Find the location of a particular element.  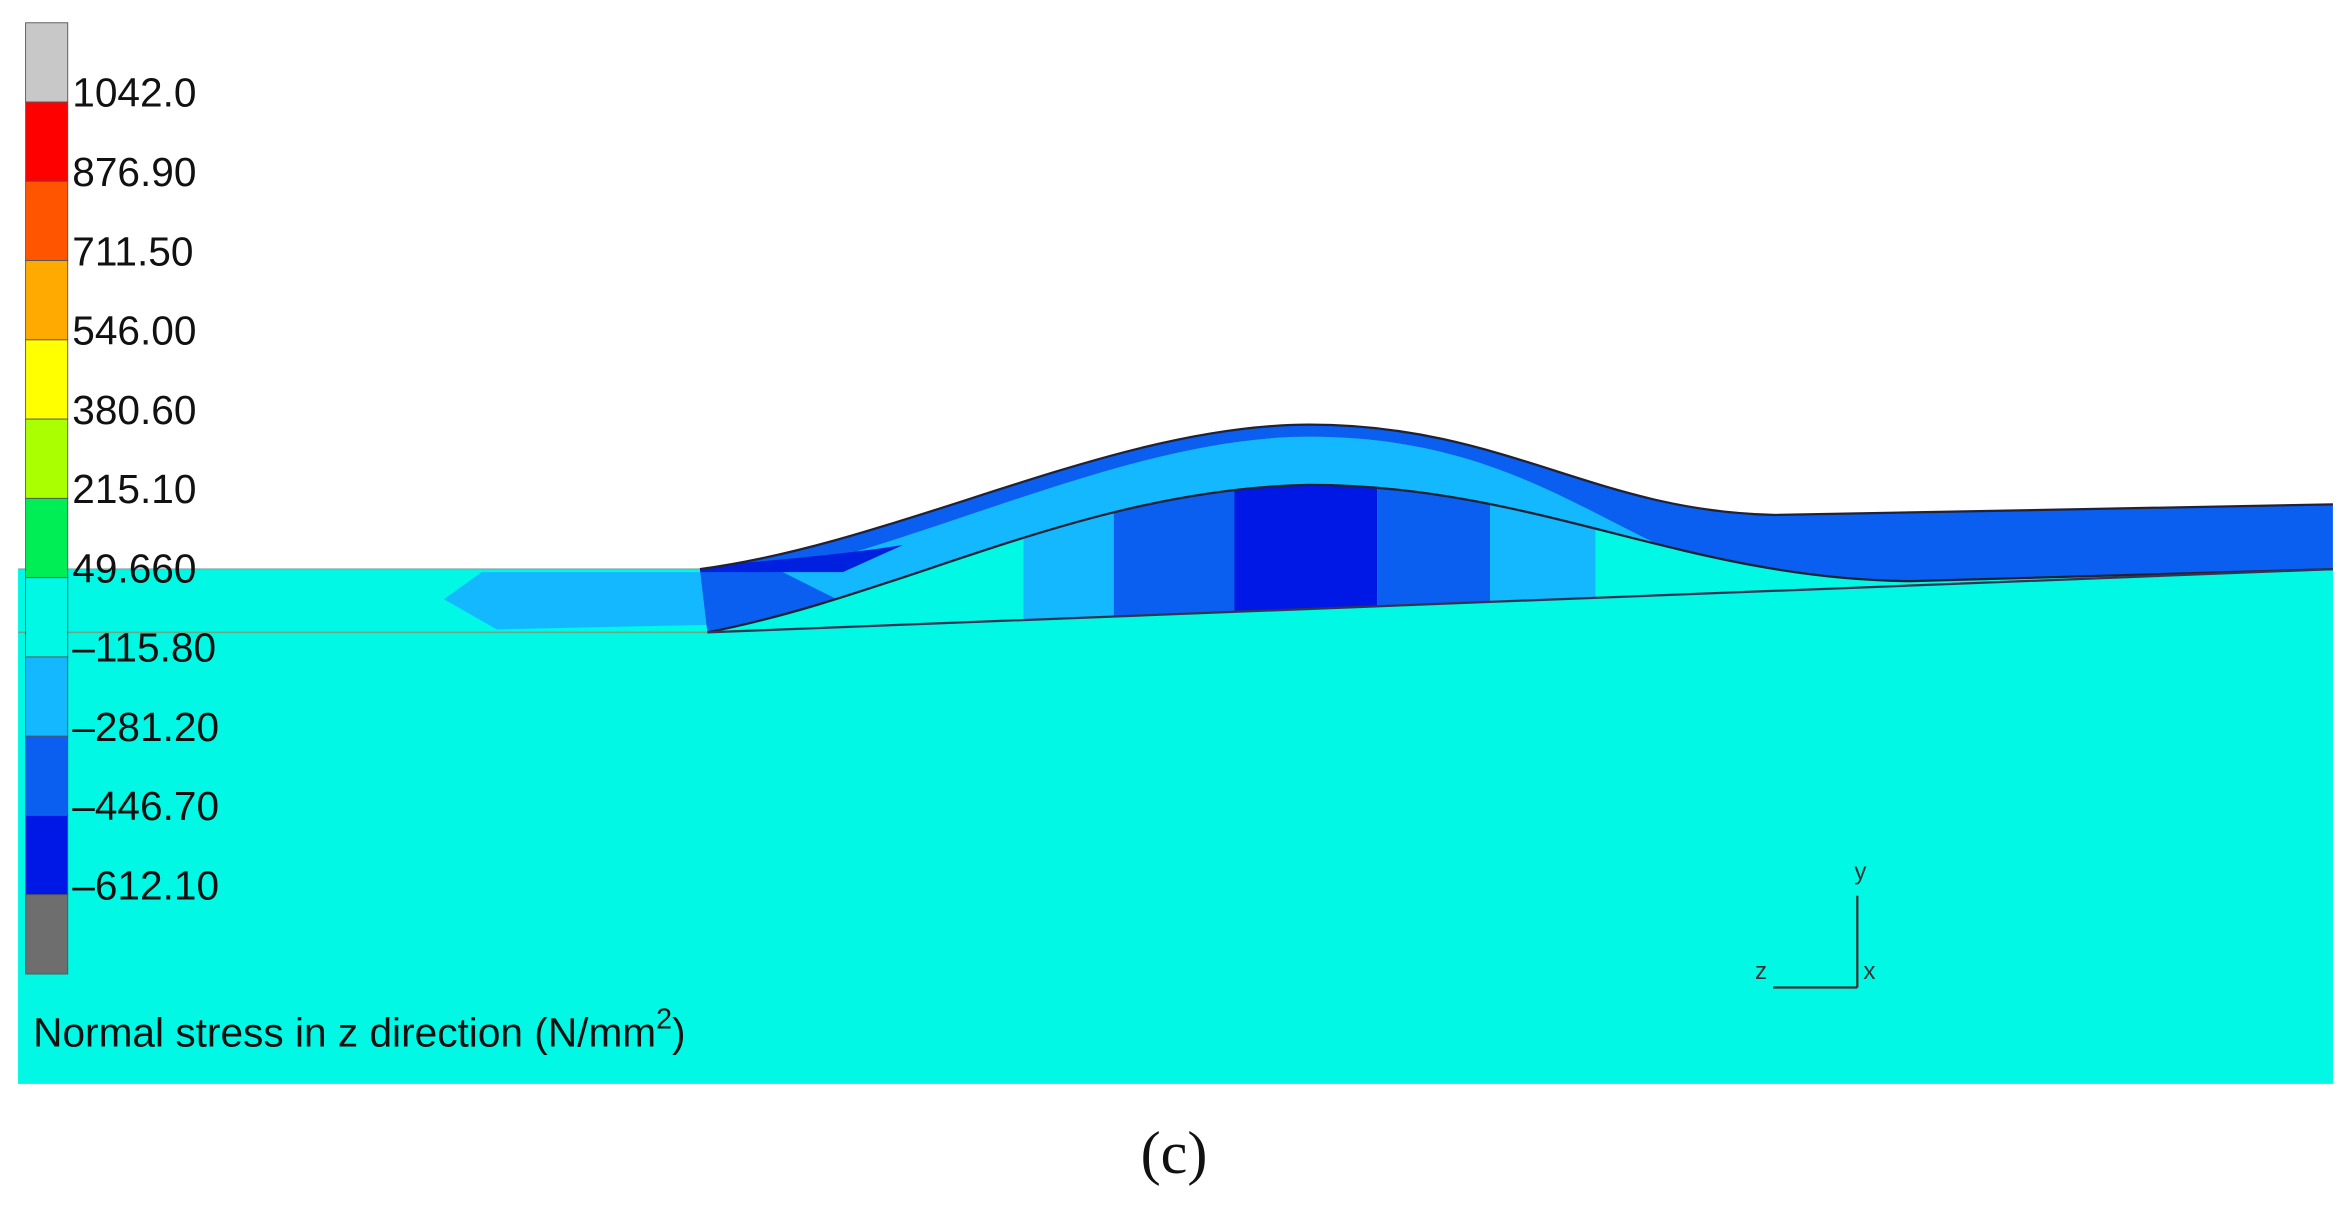

triad-label: y is located at coordinates (1860, 872).